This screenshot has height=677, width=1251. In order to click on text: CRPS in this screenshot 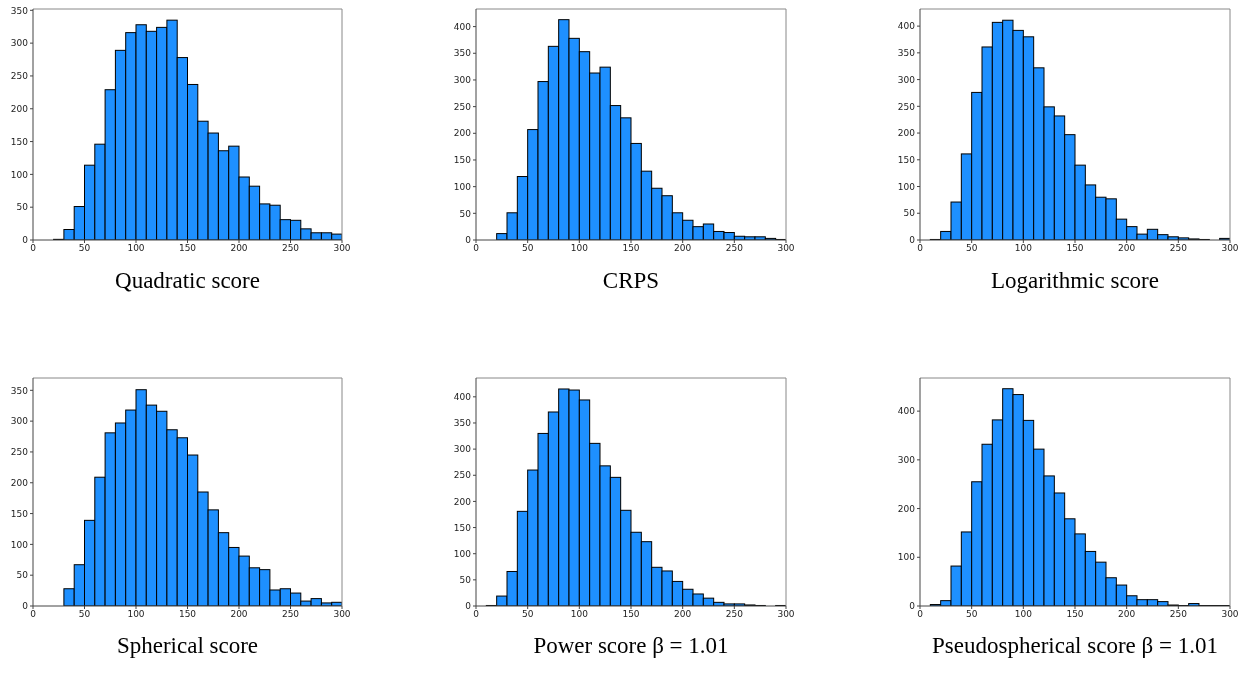, I will do `click(631, 281)`.